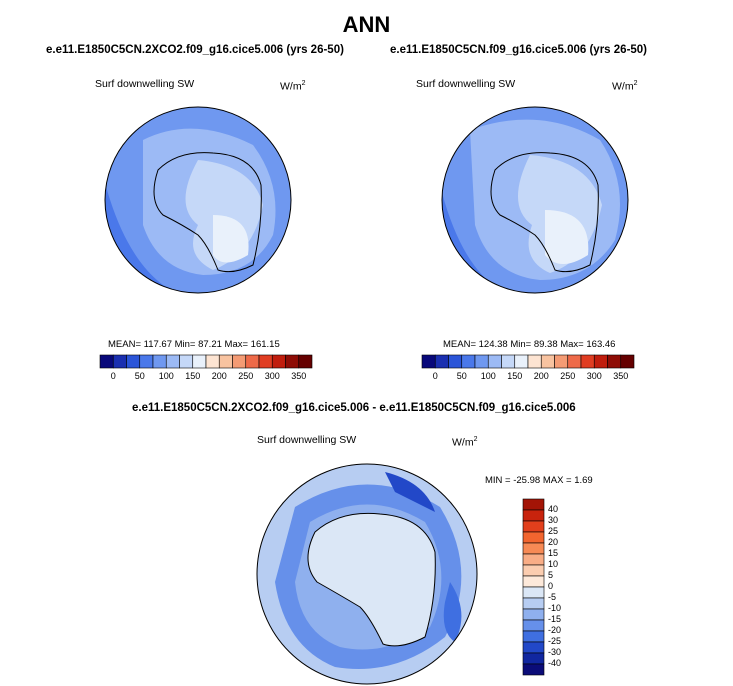 The height and width of the screenshot is (686, 733). I want to click on left-map, so click(198, 200).